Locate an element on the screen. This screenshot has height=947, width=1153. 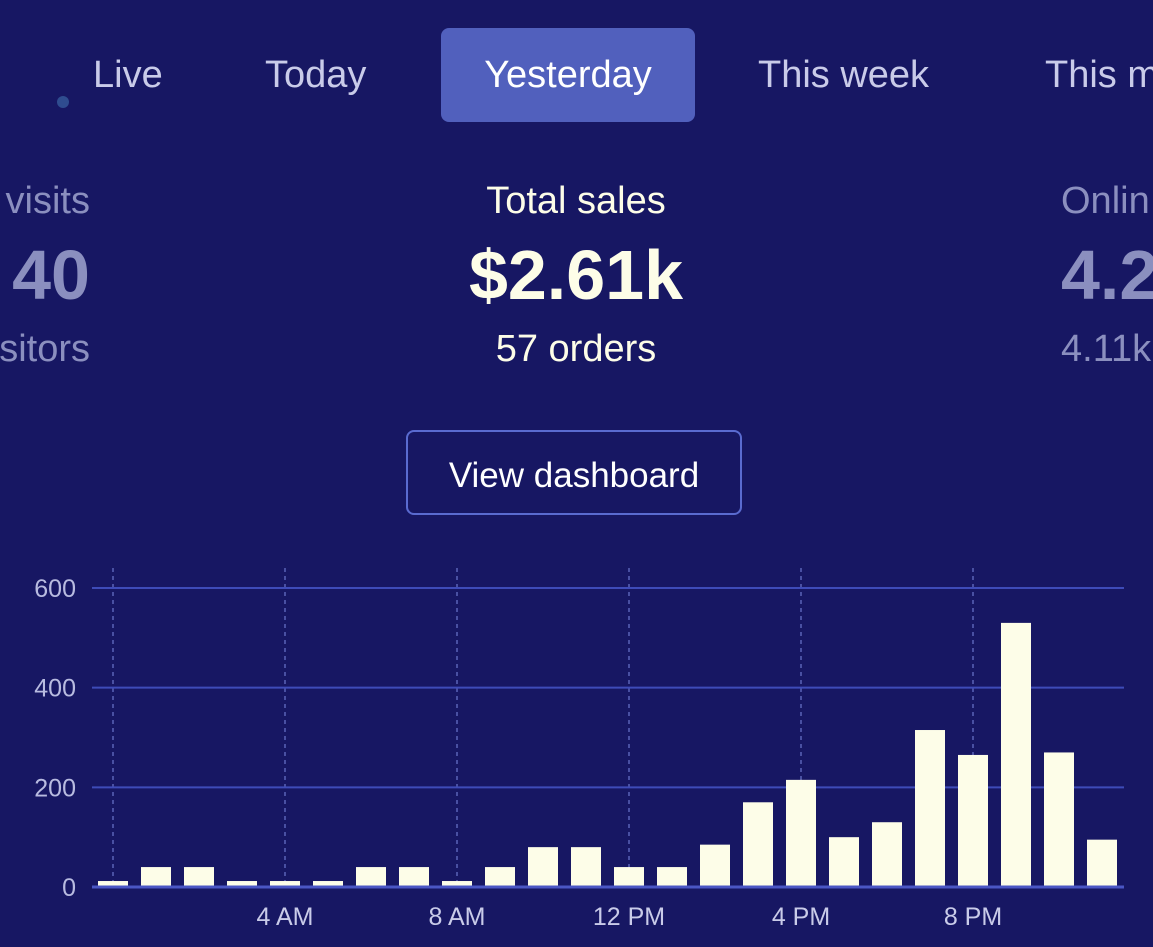
y-tick-label: 0 is located at coordinates (69, 888).